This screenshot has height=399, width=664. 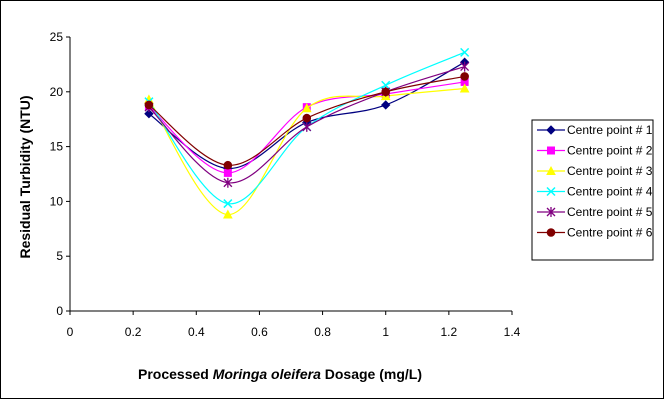 What do you see at coordinates (610, 212) in the screenshot?
I see `legend-label: Centre point # 5` at bounding box center [610, 212].